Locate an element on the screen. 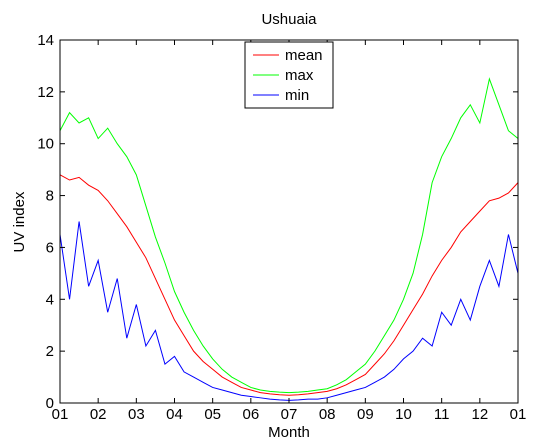 This screenshot has width=533, height=445. x-tick-label: 06 is located at coordinates (250, 414).